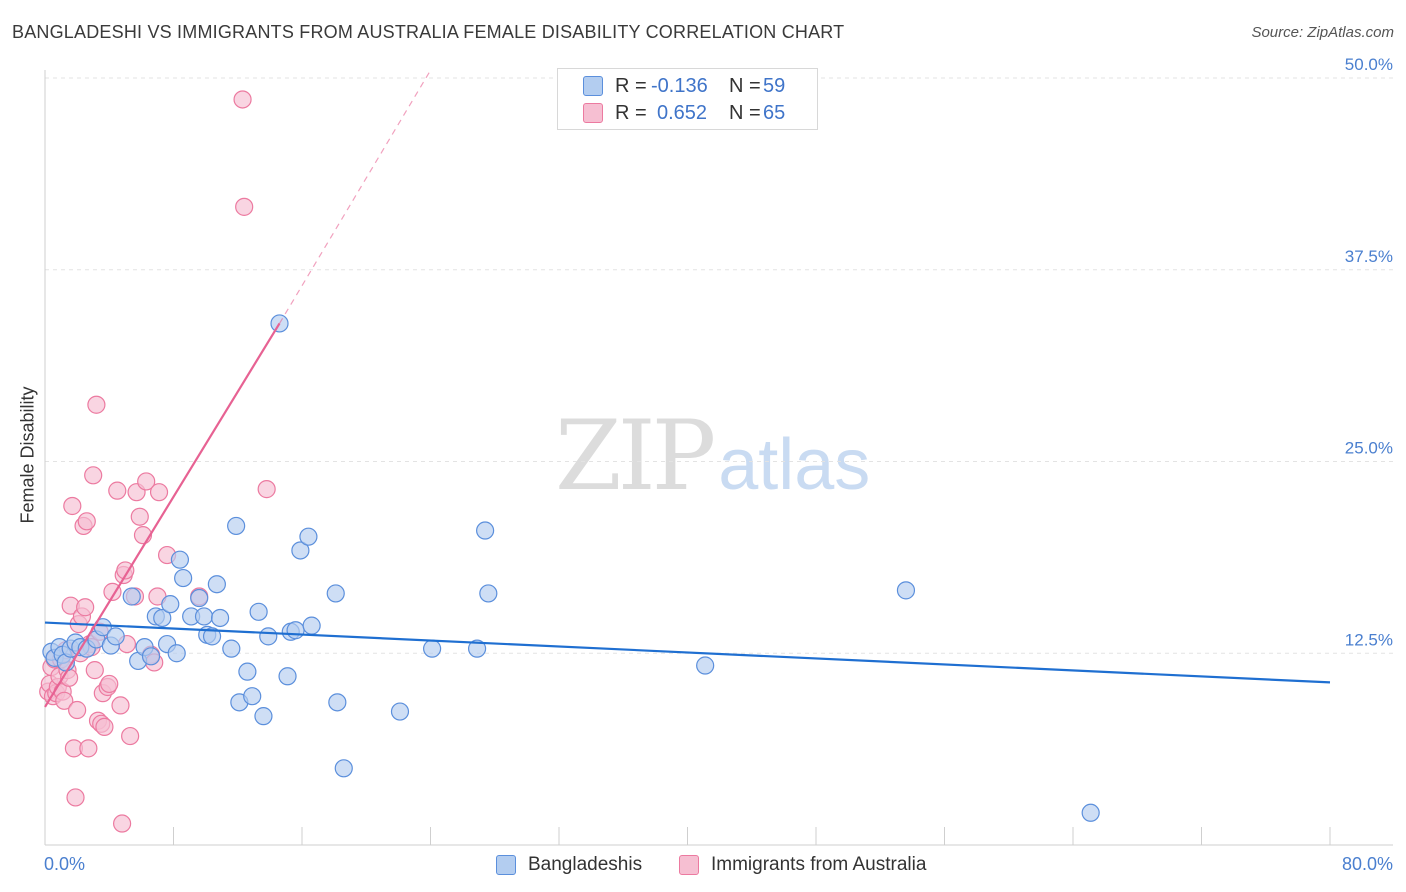 Image resolution: width=1406 pixels, height=892 pixels. Describe the element at coordinates (687, 836) in the screenshot. I see `x-ticks` at that location.